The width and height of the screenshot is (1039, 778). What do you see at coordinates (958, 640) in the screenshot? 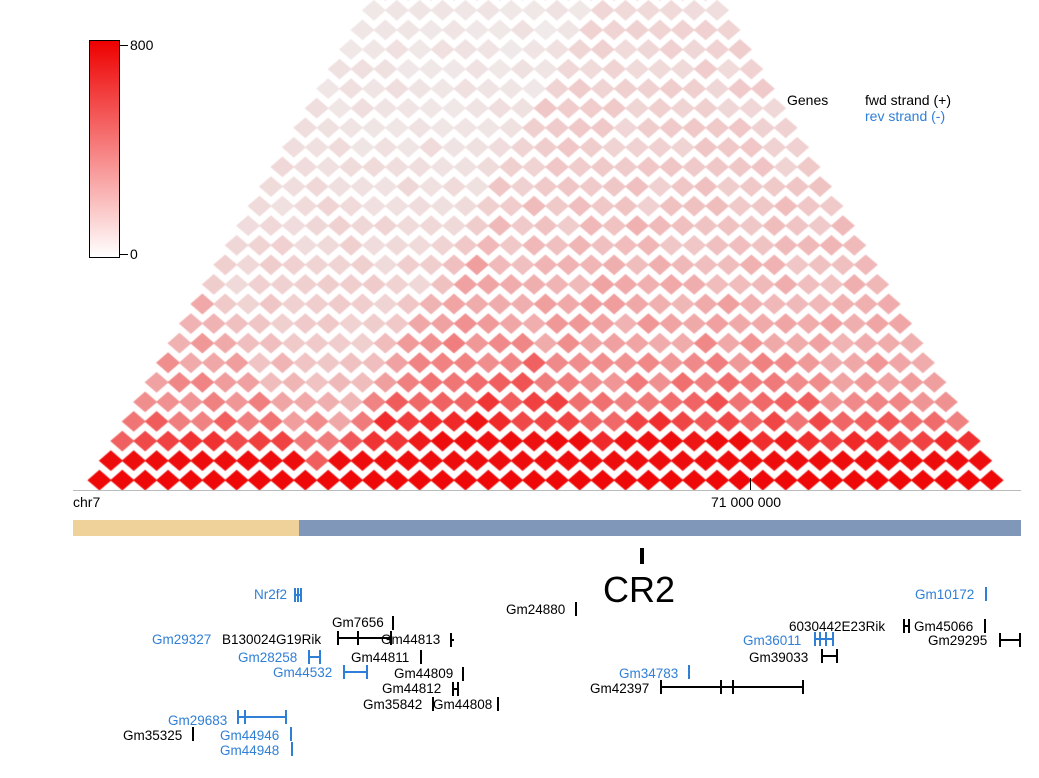
I see `gene-label-gm29295: Gm29295` at bounding box center [958, 640].